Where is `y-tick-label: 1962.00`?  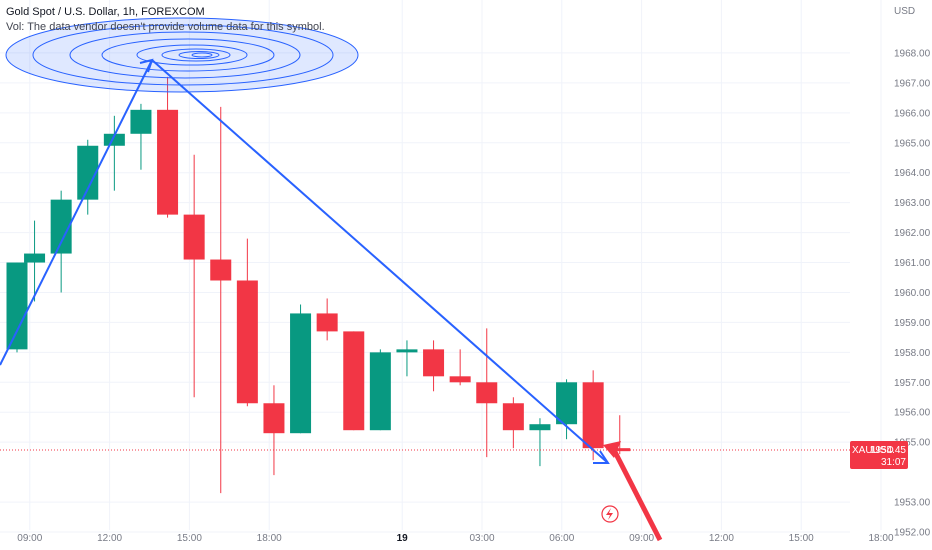
y-tick-label: 1962.00 is located at coordinates (912, 233).